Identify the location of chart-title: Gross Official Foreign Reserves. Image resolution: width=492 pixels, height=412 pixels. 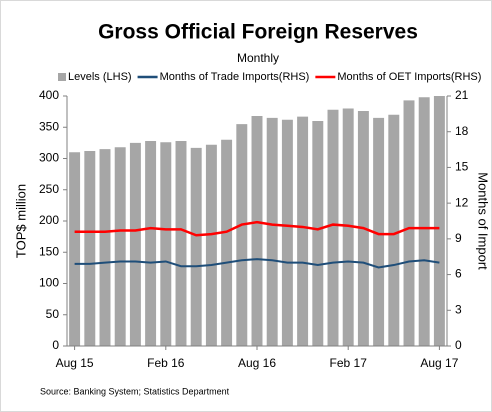
(258, 32).